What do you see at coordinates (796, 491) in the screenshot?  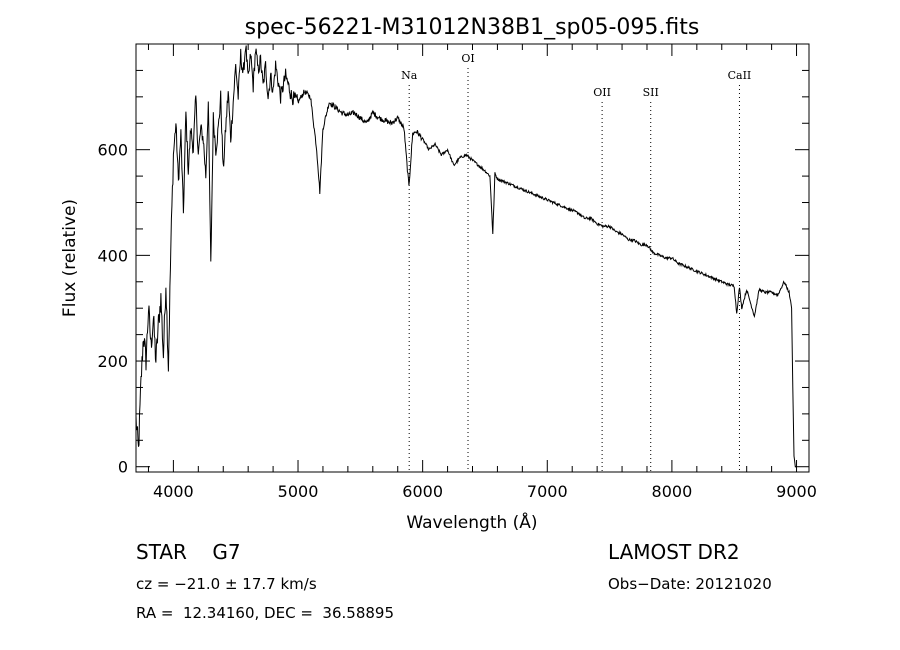 I see `x-tick-label: 9000` at bounding box center [796, 491].